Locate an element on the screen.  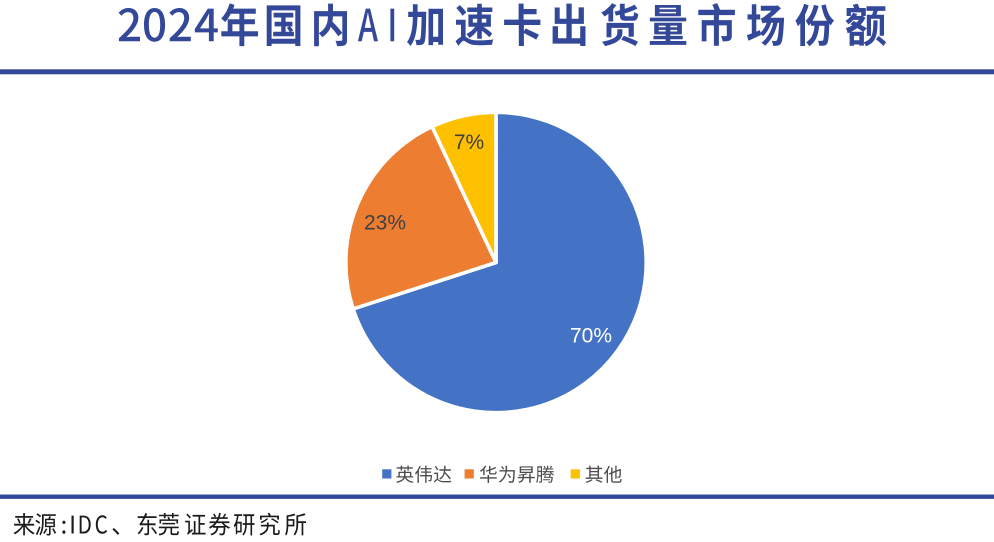
svg-text: 70% is located at coordinates (591, 336).